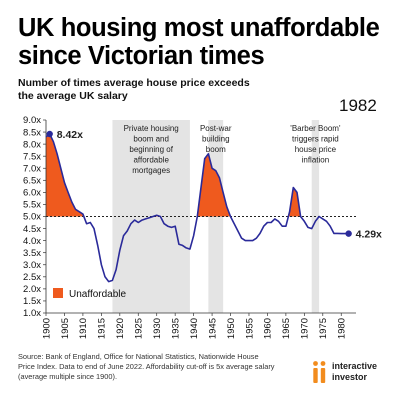 The width and height of the screenshot is (400, 400). What do you see at coordinates (151, 149) in the screenshot?
I see `period-label-1-line-3: beginning of` at bounding box center [151, 149].